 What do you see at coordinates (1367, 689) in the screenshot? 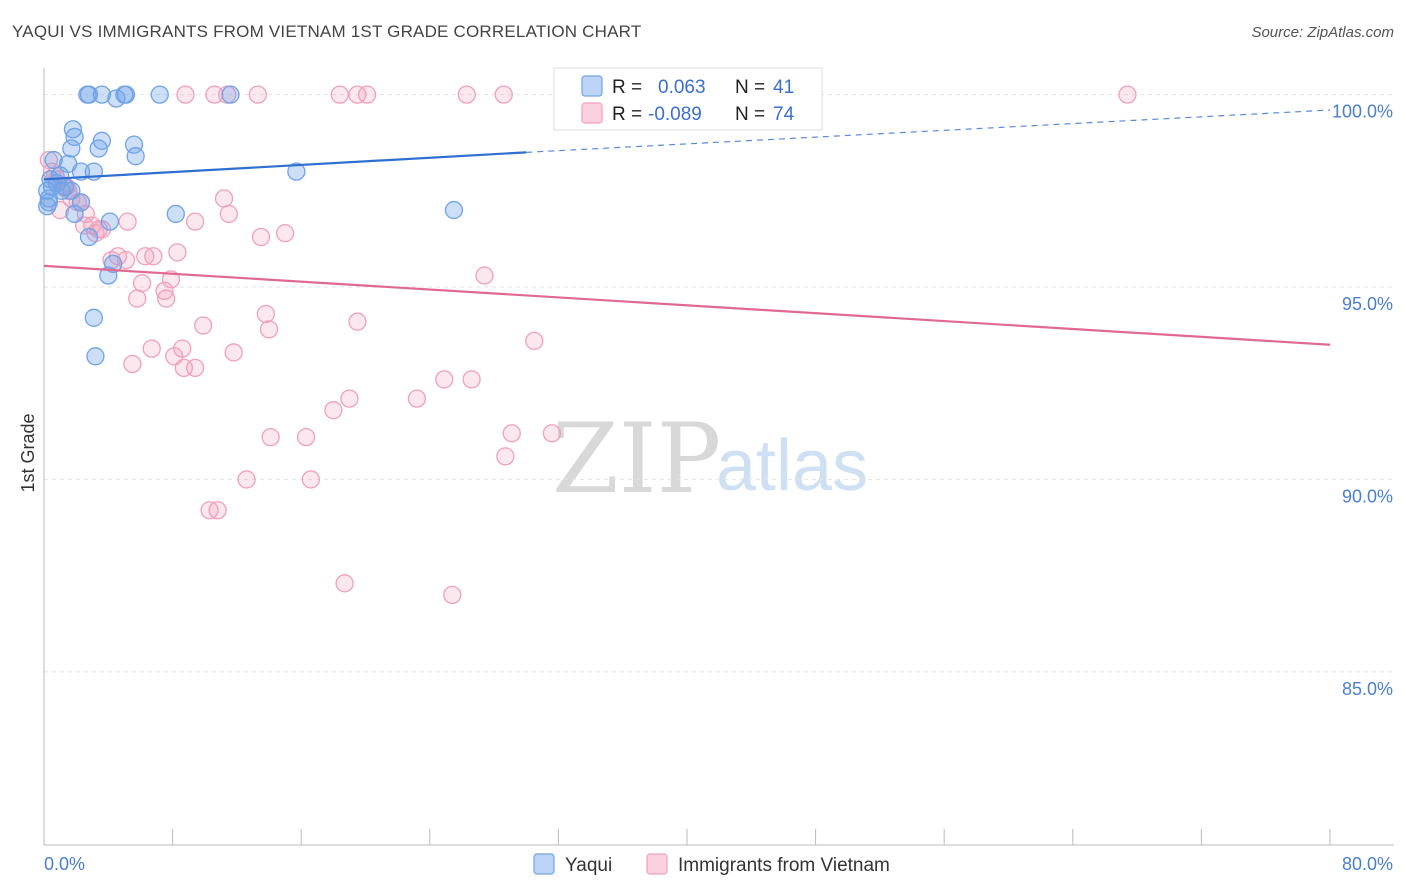
I see `y-tick-label: 85.0%` at bounding box center [1367, 689].